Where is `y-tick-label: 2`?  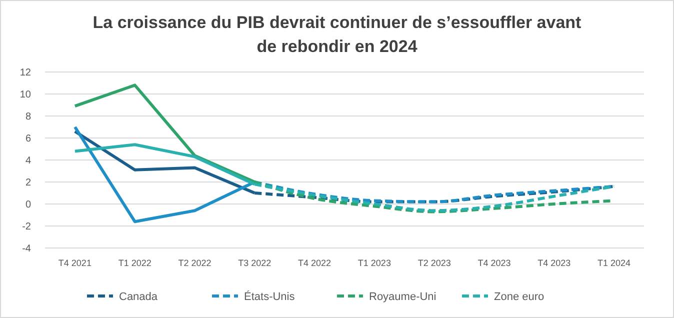
y-tick-label: 2 is located at coordinates (28, 183).